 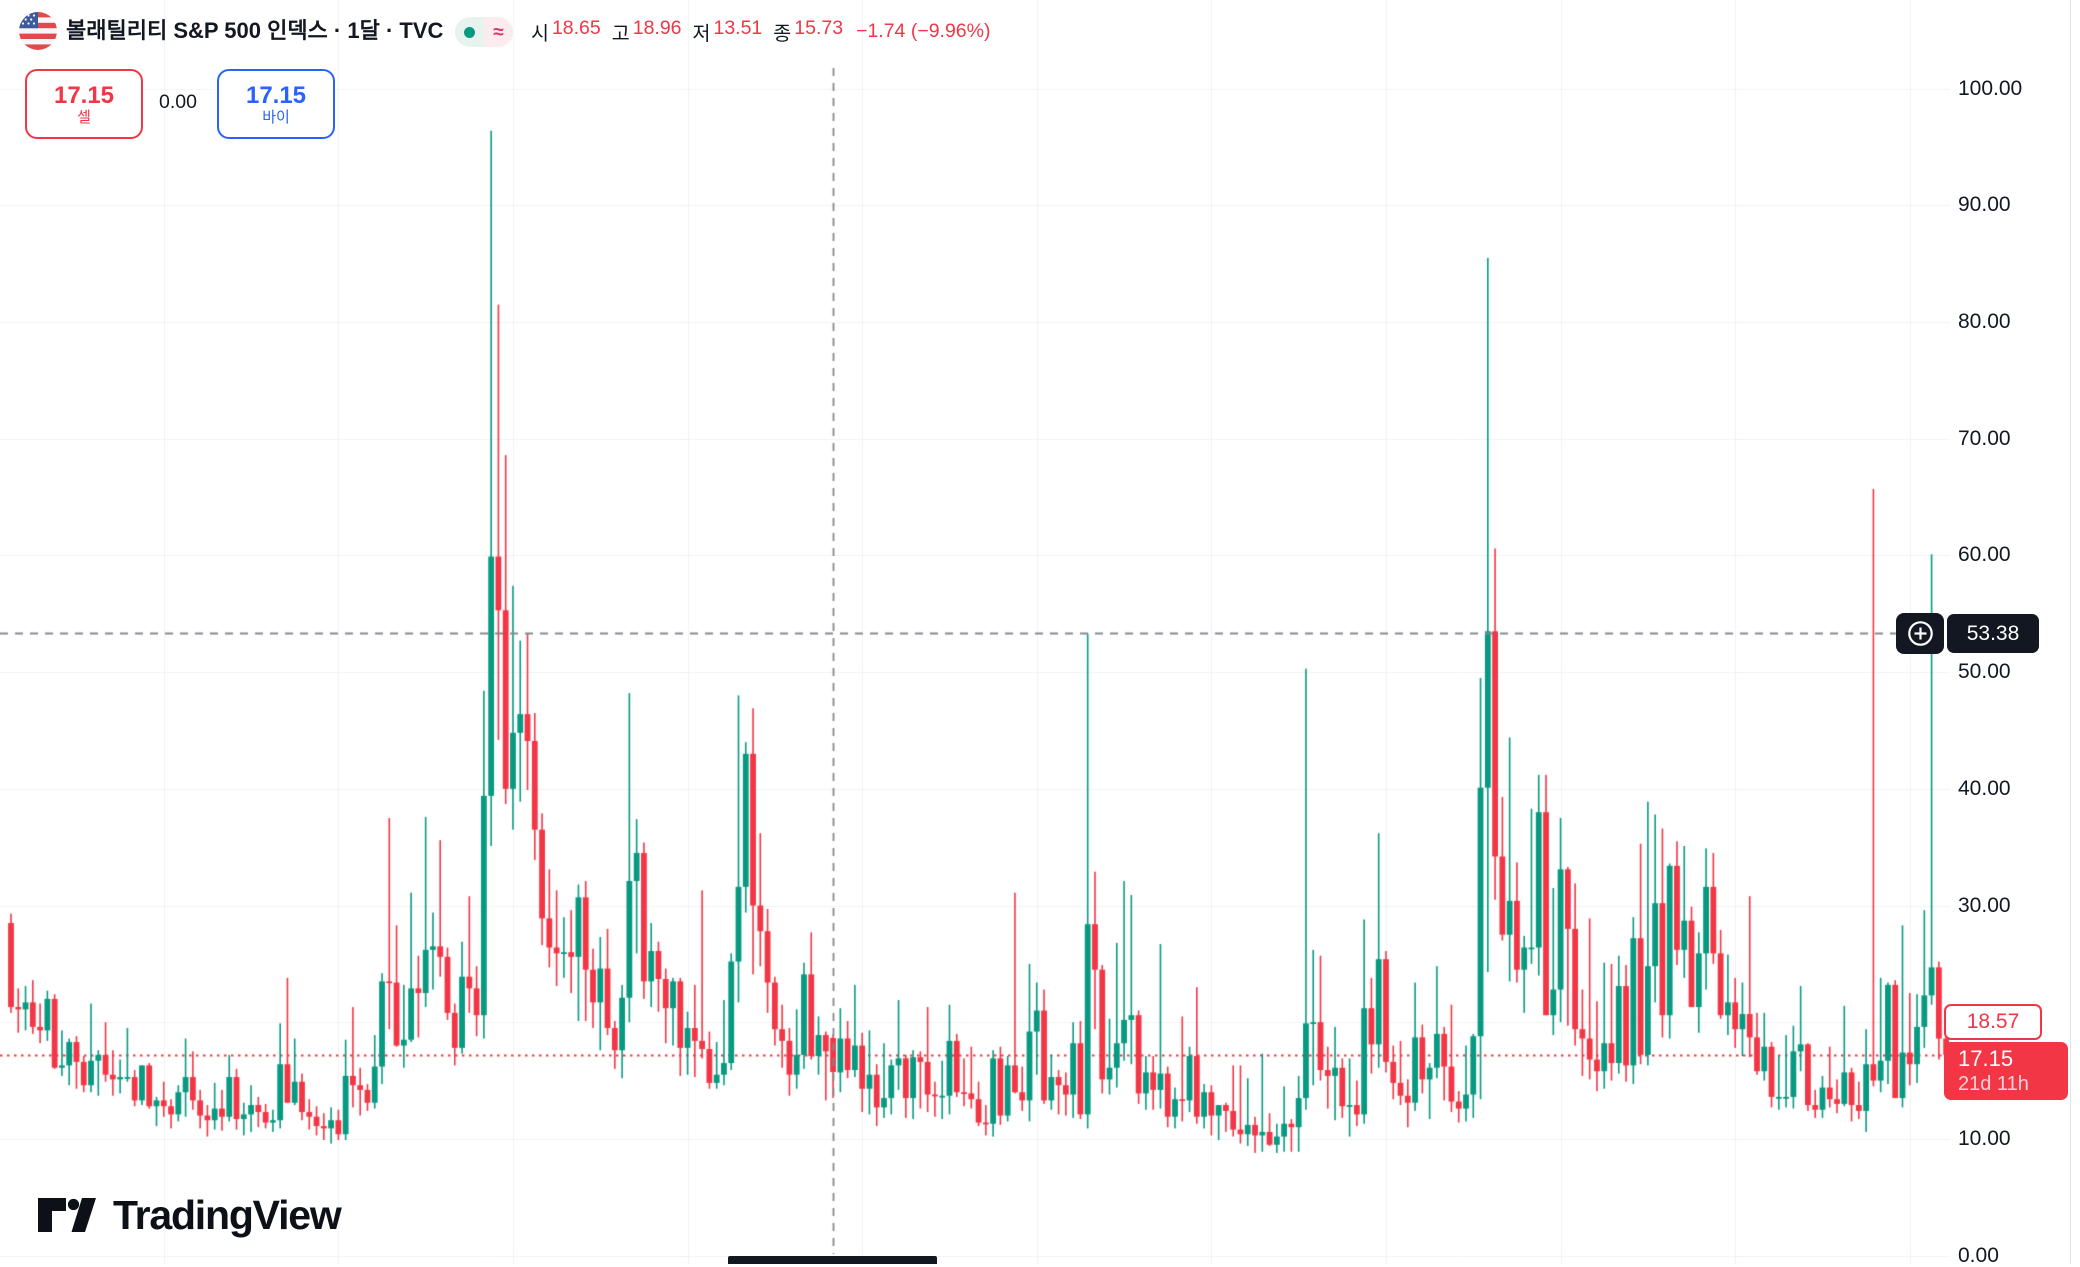 What do you see at coordinates (178, 101) in the screenshot?
I see `spread-value: 0.00` at bounding box center [178, 101].